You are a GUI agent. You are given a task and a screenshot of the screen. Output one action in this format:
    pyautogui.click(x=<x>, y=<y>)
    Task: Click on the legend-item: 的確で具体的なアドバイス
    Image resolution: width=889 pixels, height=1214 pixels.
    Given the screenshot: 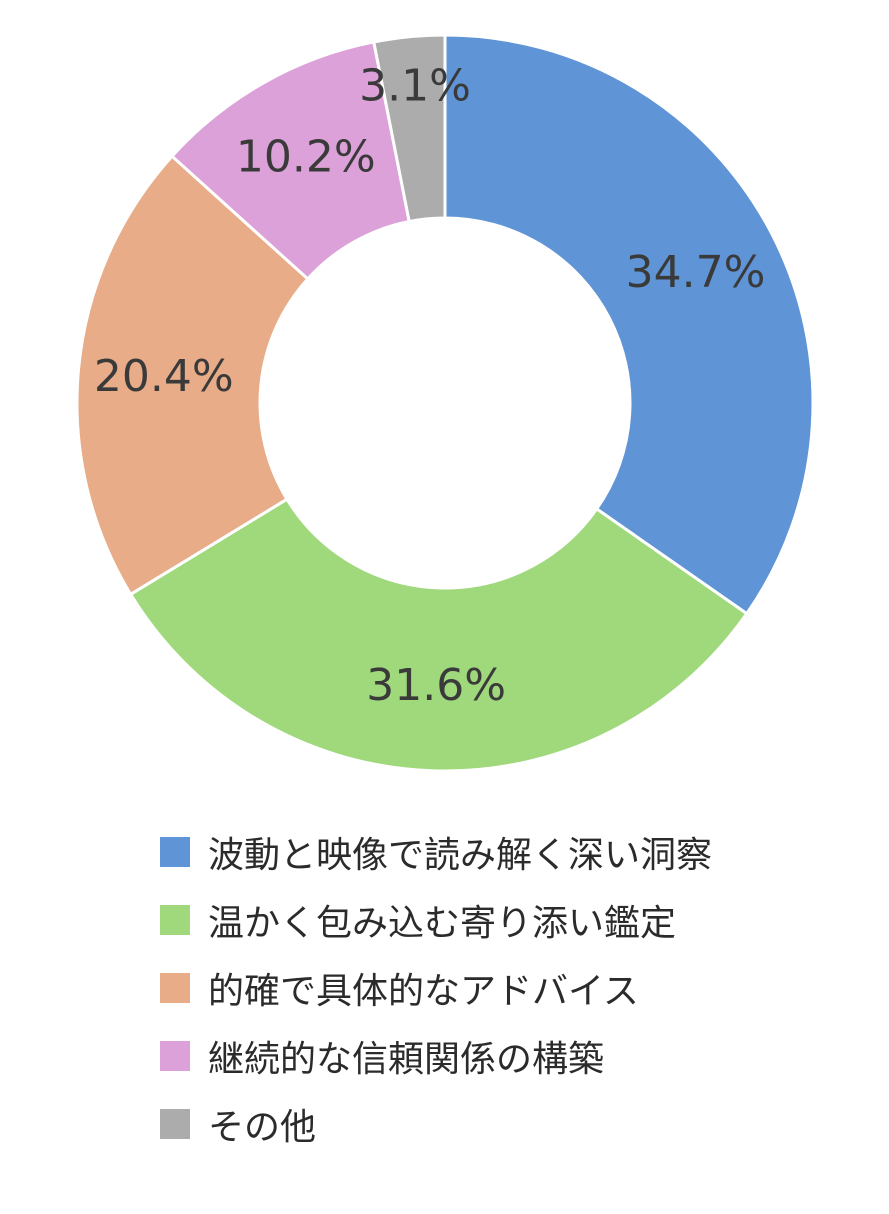 What is the action you would take?
    pyautogui.click(x=436, y=988)
    